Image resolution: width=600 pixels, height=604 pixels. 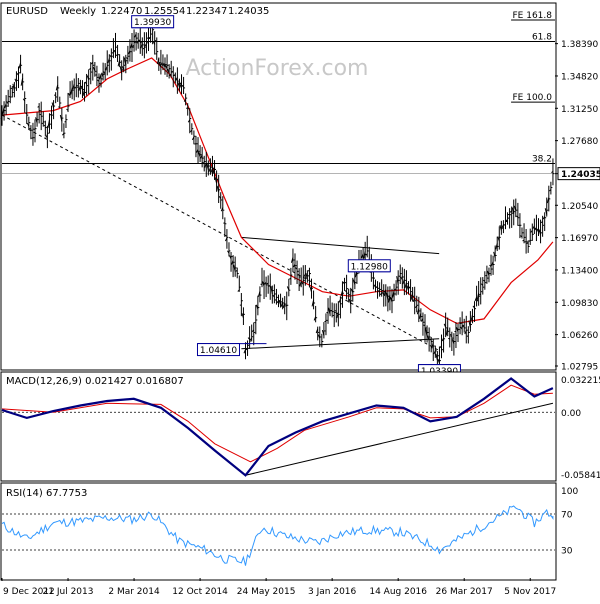 What do you see at coordinates (579, 77) in the screenshot?
I see `price-tick-label: 1.34820` at bounding box center [579, 77].